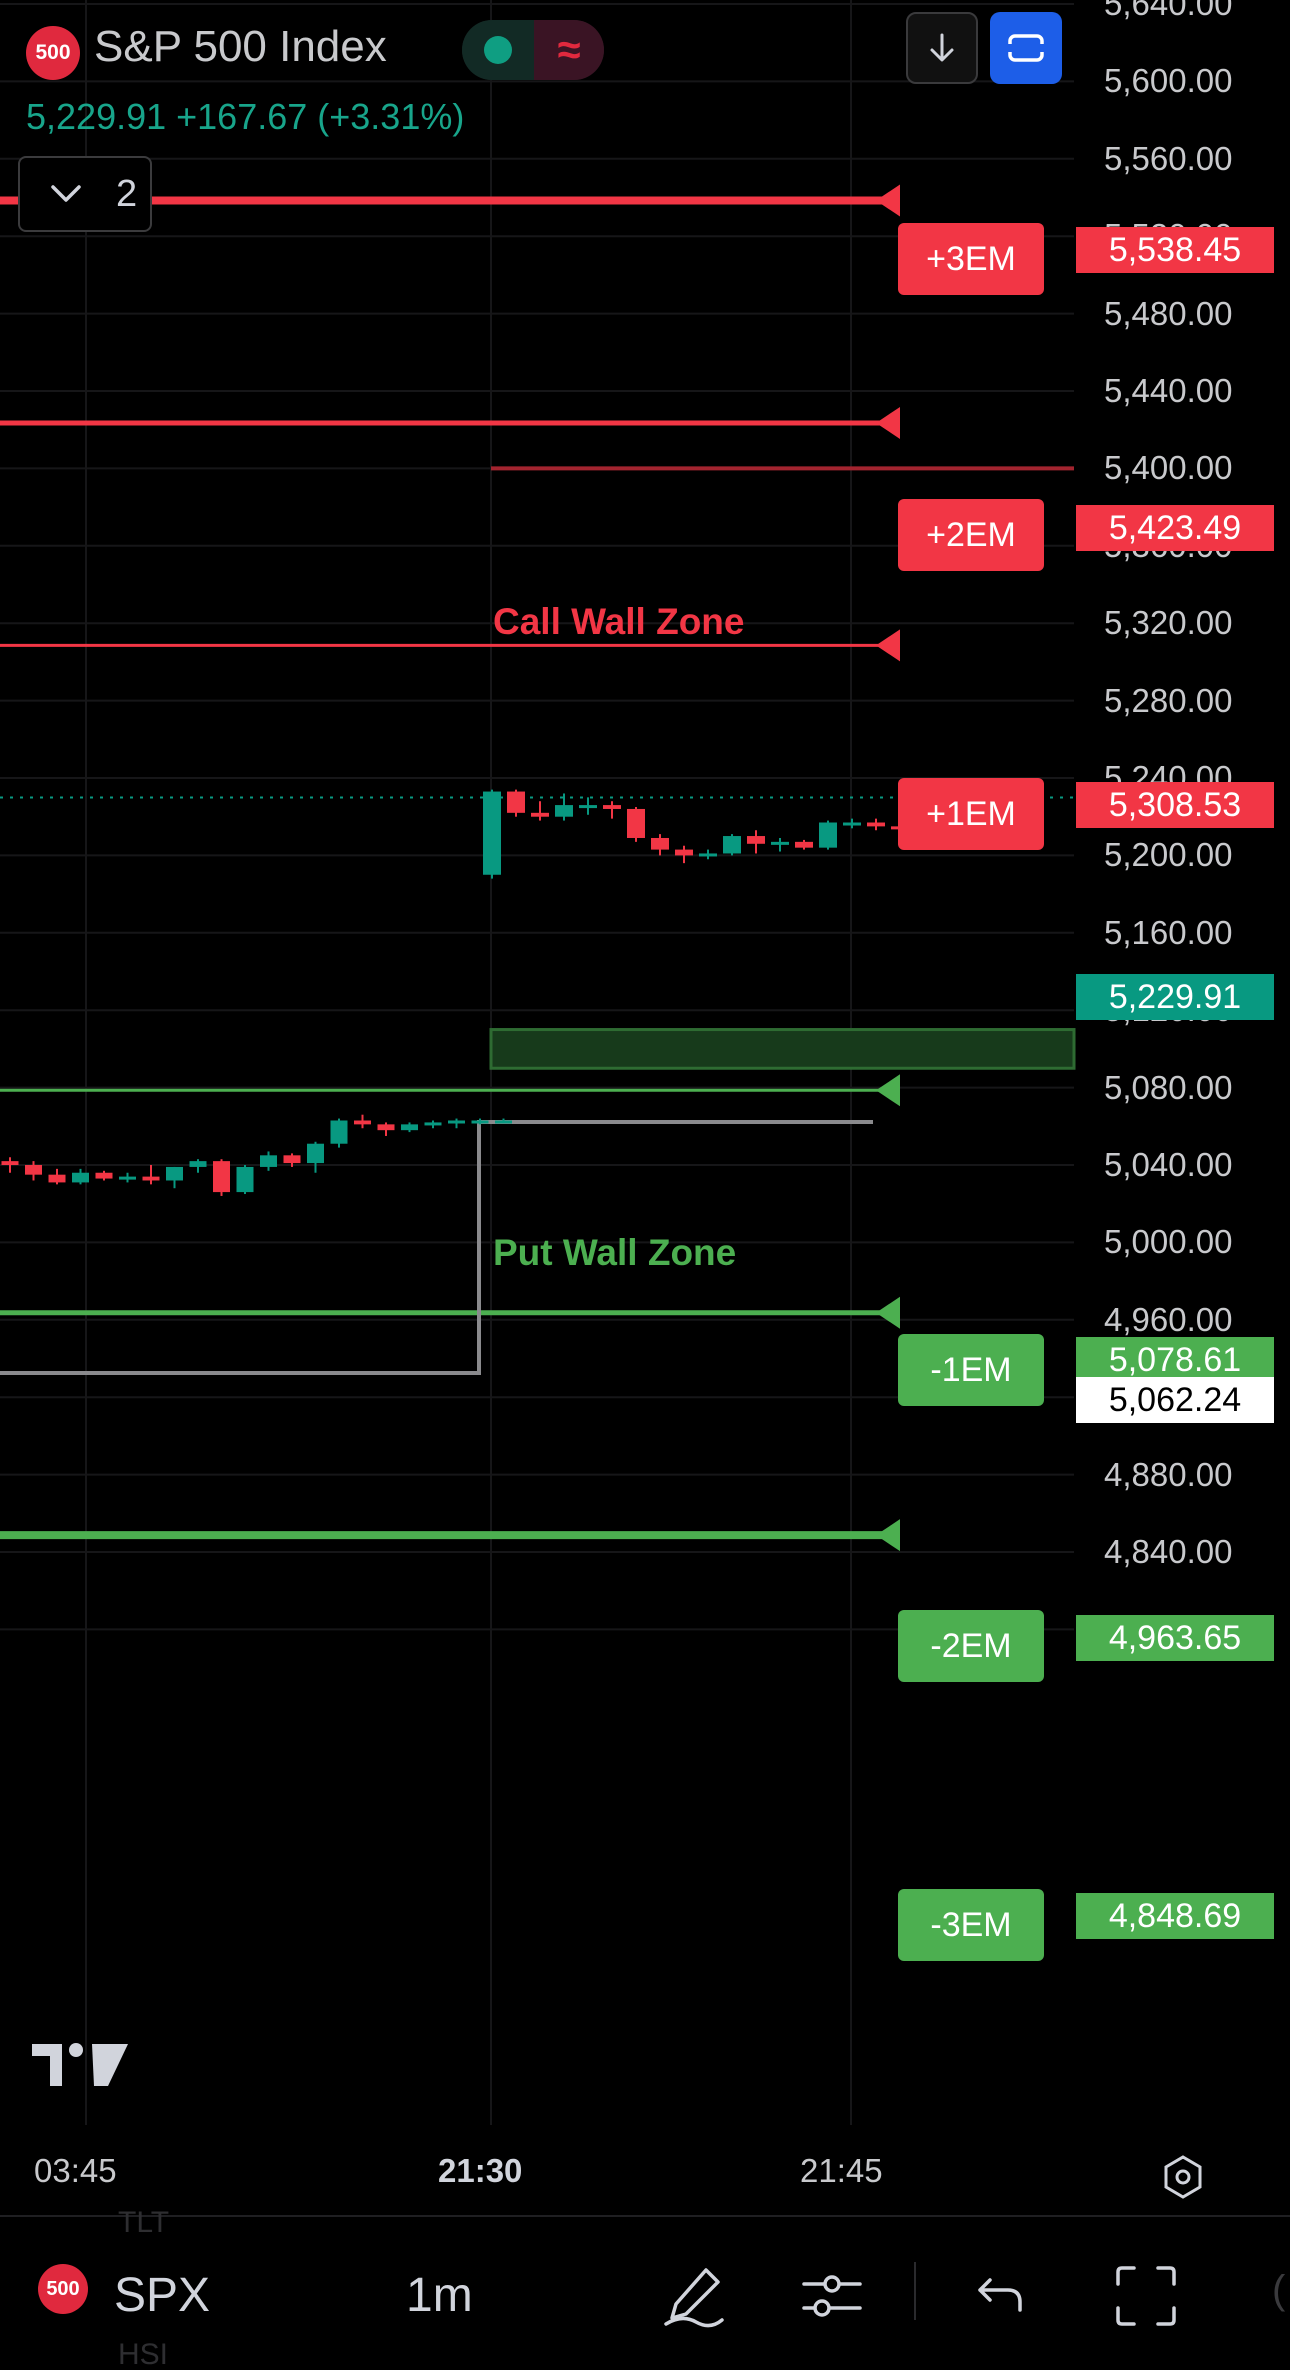 This screenshot has width=1290, height=2370. I want to click on price-axis-label: 4,840.00, so click(1168, 1551).